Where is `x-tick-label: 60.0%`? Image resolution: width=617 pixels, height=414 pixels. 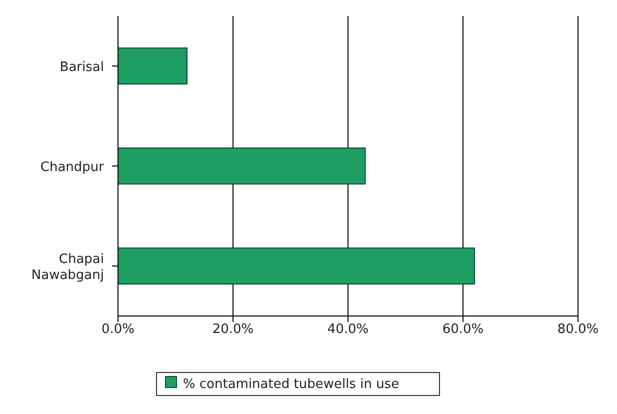
x-tick-label: 60.0% is located at coordinates (463, 330).